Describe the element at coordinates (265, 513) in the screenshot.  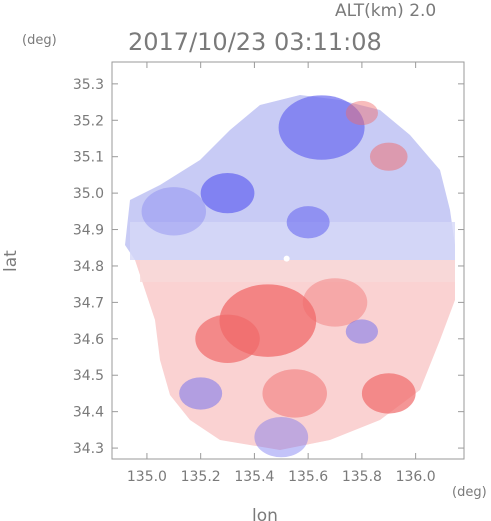
I see `x-axis-label: lon` at that location.